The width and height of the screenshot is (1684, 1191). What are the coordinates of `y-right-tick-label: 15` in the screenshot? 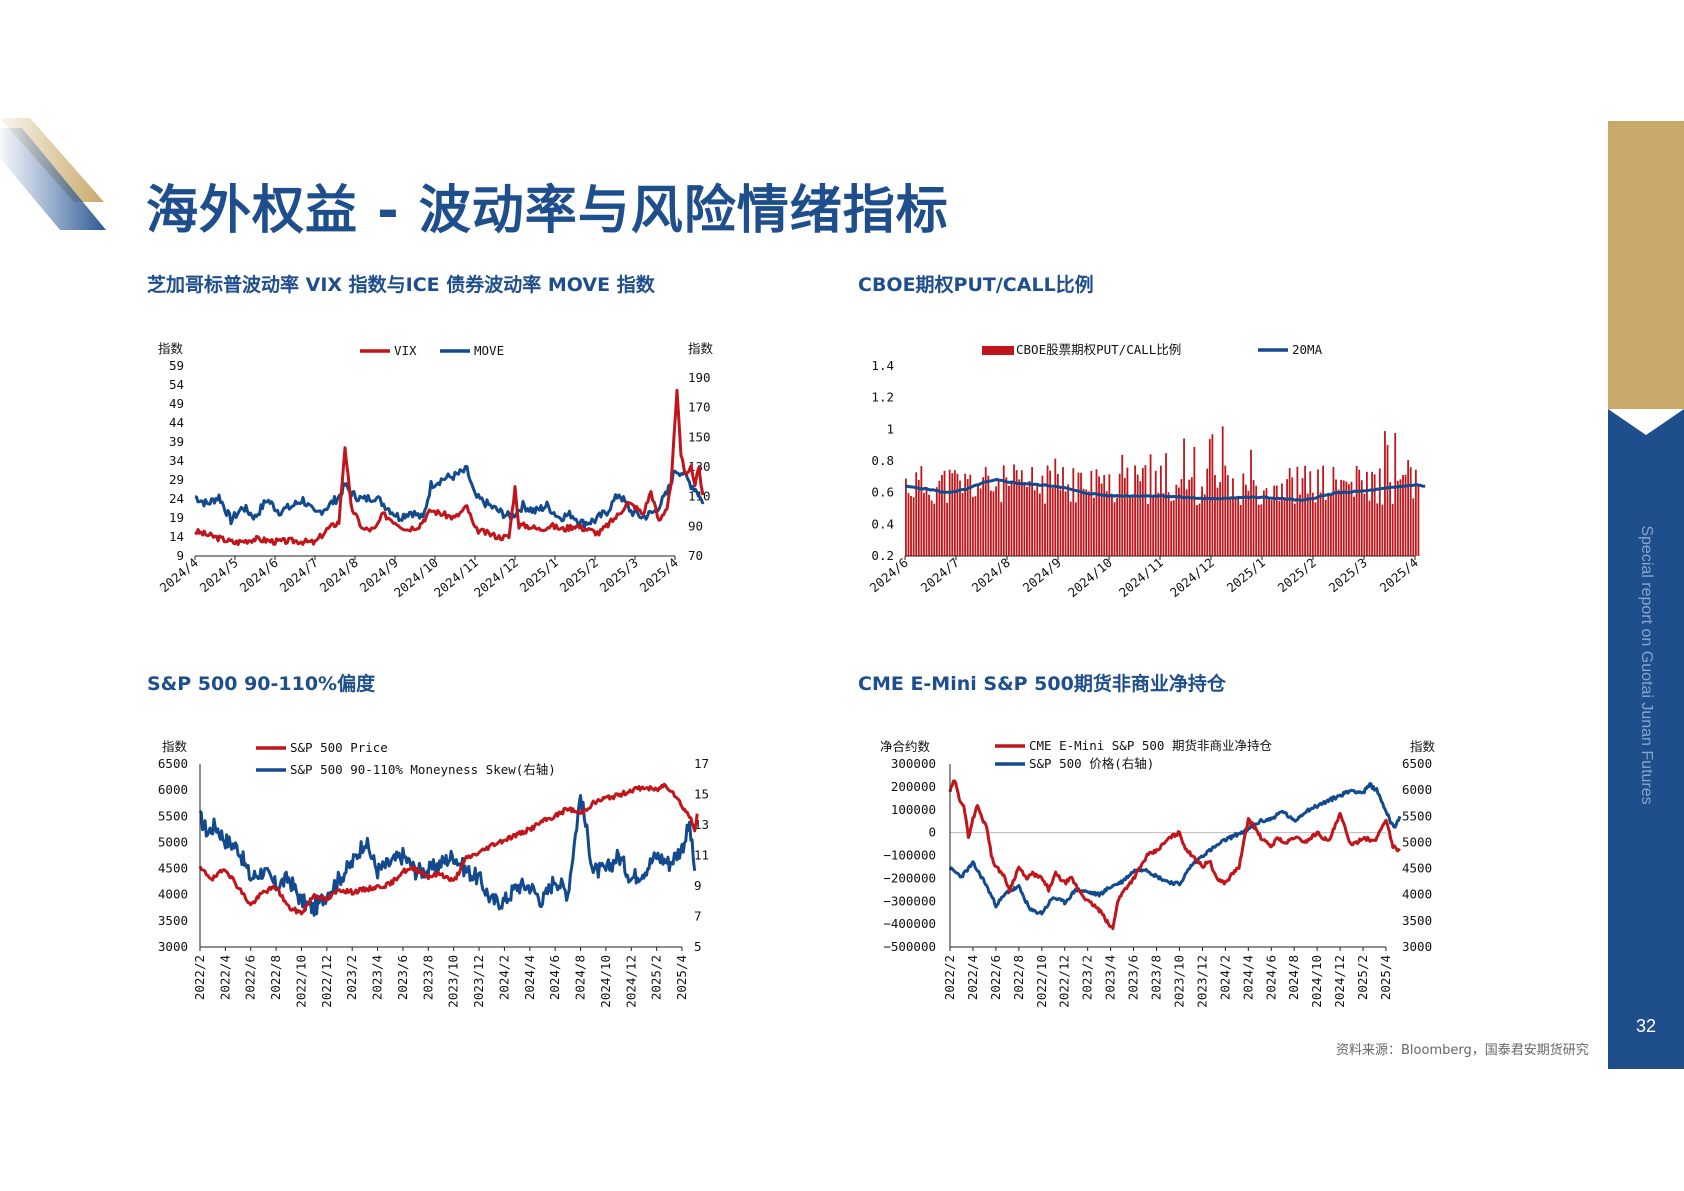 It's located at (701, 794).